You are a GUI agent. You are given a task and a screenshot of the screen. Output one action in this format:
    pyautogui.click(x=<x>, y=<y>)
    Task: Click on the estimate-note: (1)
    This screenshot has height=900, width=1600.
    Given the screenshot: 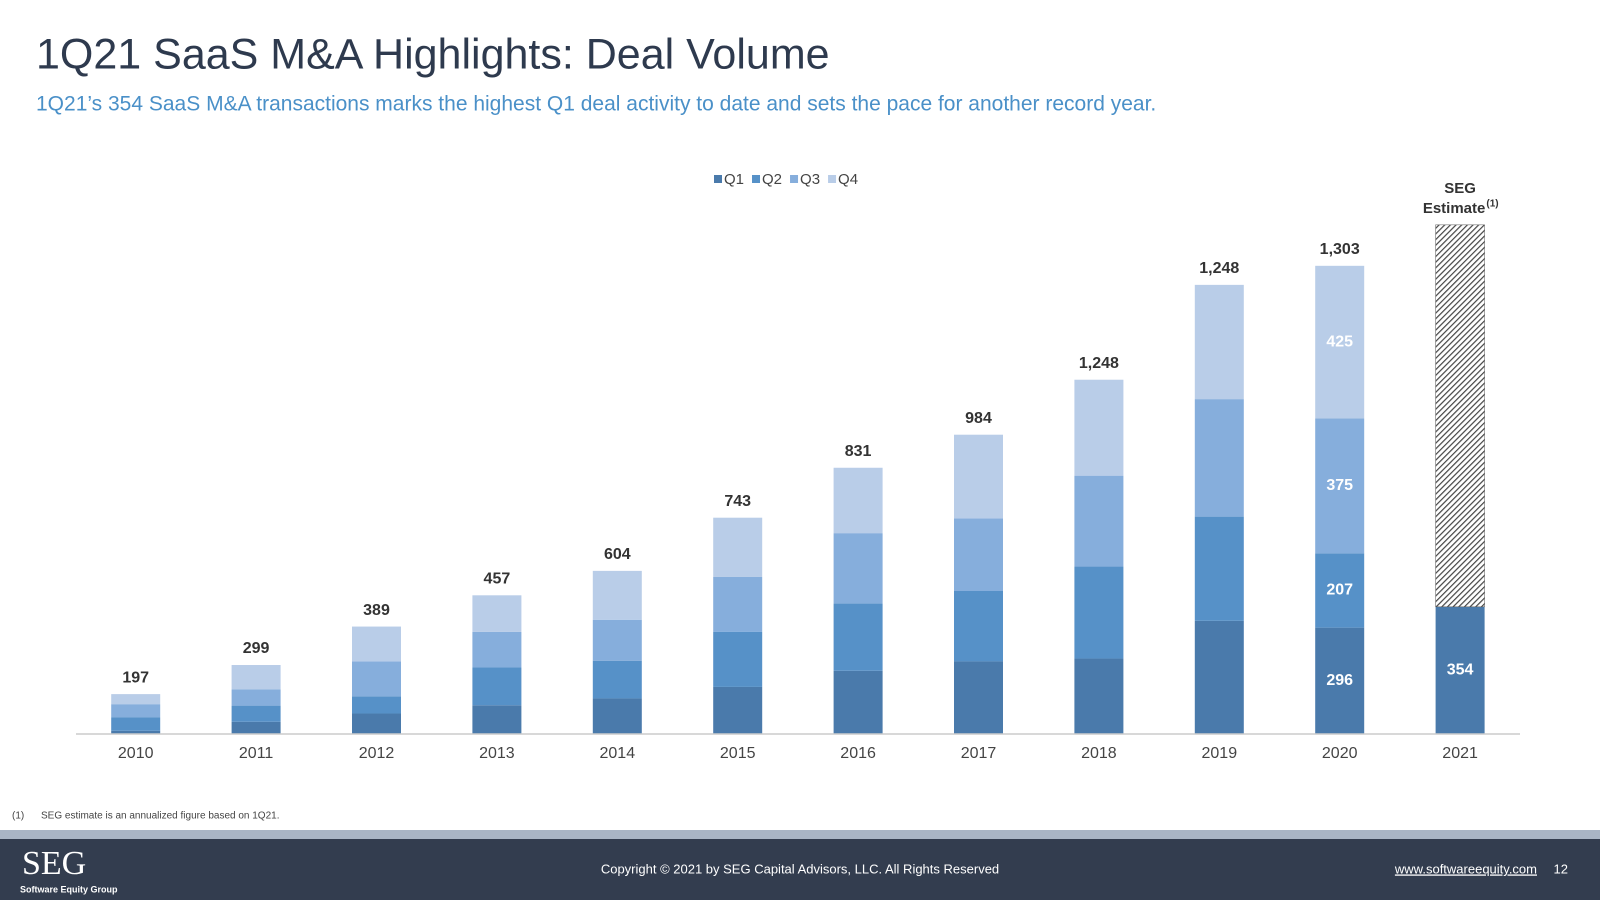 What is the action you would take?
    pyautogui.click(x=1492, y=203)
    